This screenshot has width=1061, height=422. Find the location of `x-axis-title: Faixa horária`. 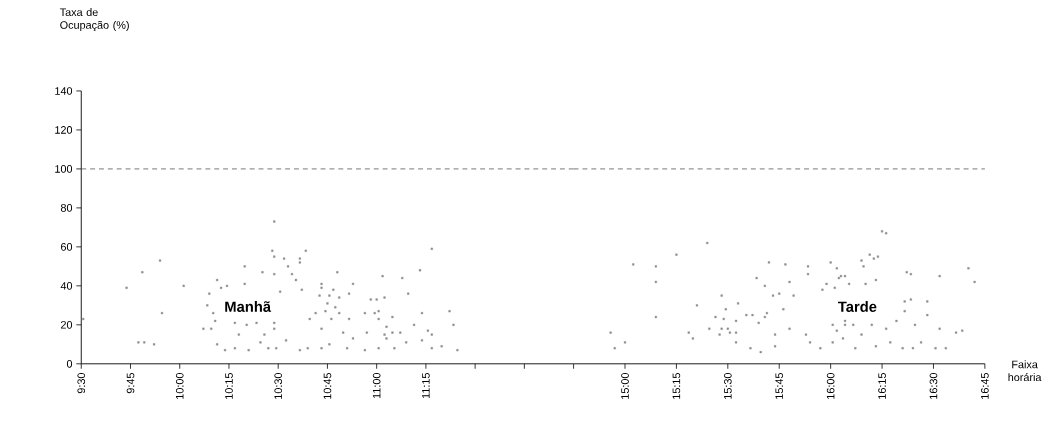

x-axis-title: Faixa horária is located at coordinates (1025, 371).